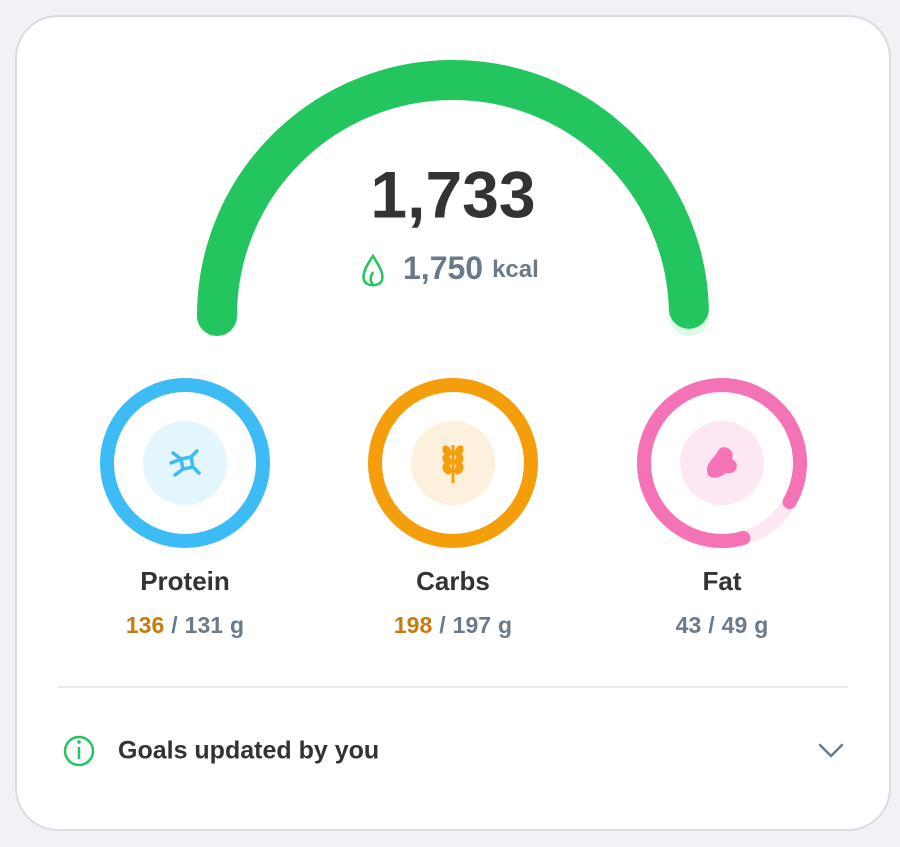 The height and width of the screenshot is (847, 900). What do you see at coordinates (735, 625) in the screenshot?
I see `macro-goal: 49` at bounding box center [735, 625].